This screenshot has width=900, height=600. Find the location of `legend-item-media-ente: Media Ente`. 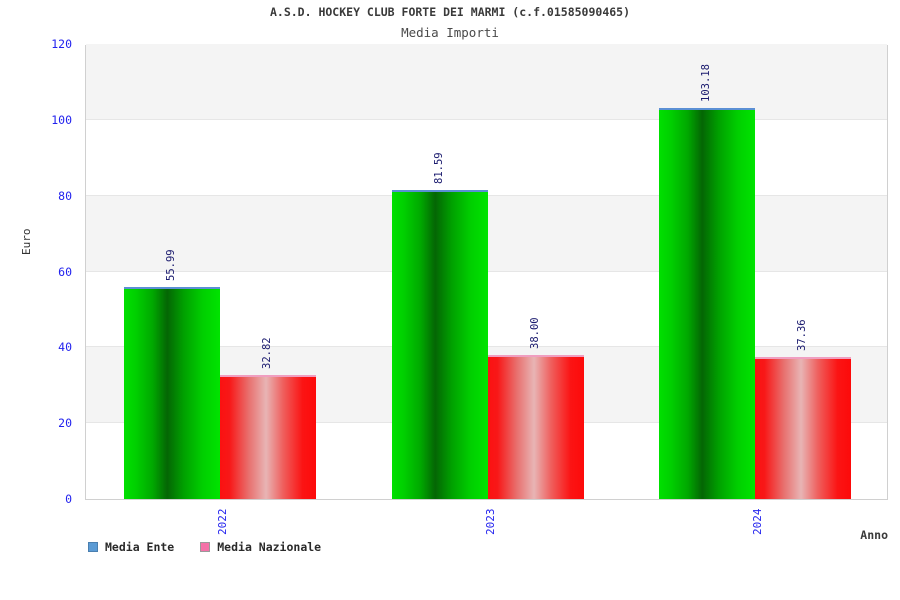

legend-item-media-ente: Media Ente is located at coordinates (131, 547).